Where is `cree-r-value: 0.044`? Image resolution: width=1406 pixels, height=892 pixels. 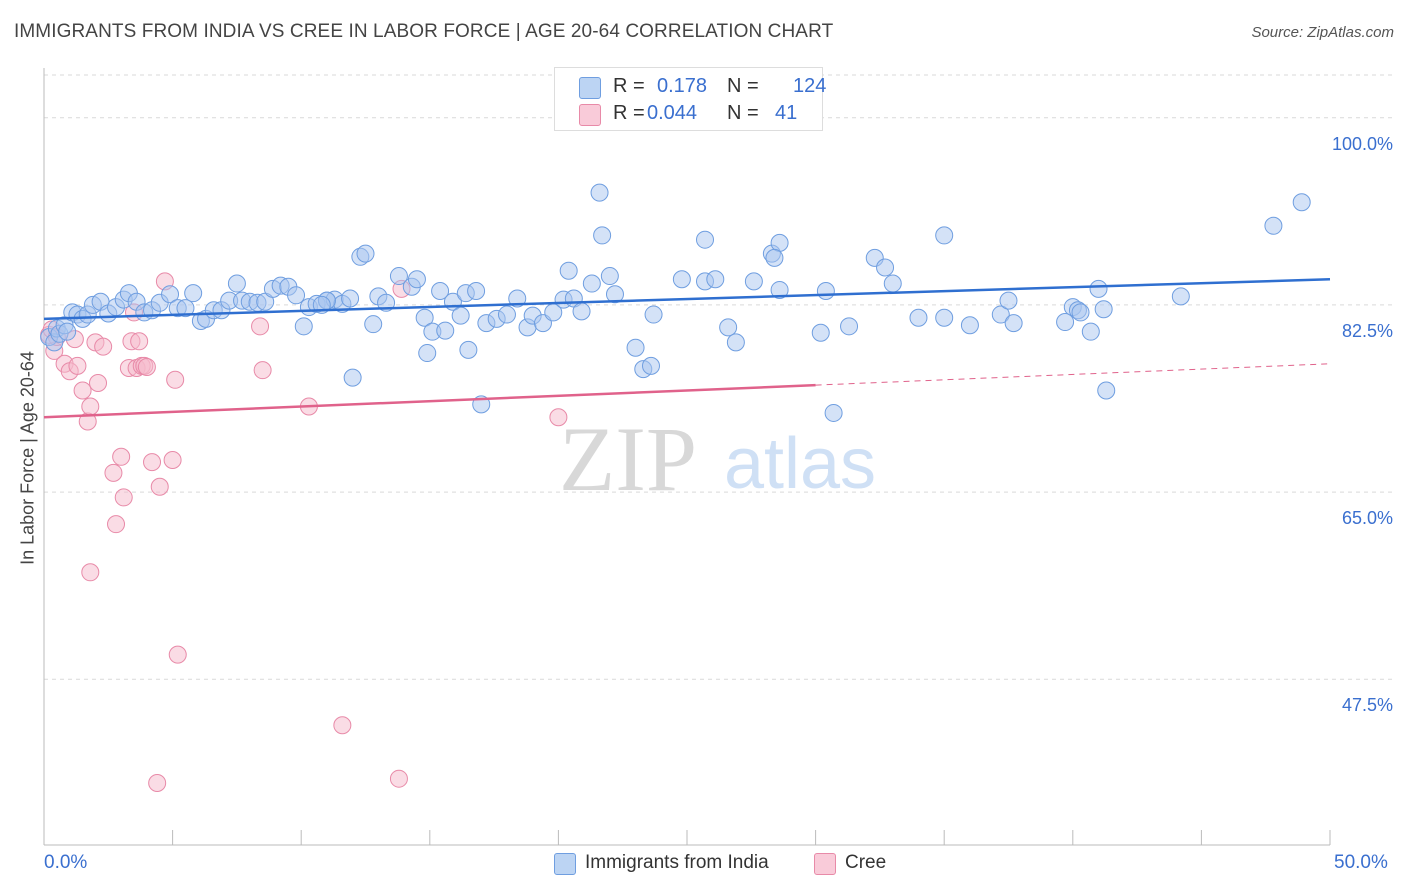
cree-r-value: 0.044 is located at coordinates (672, 113).